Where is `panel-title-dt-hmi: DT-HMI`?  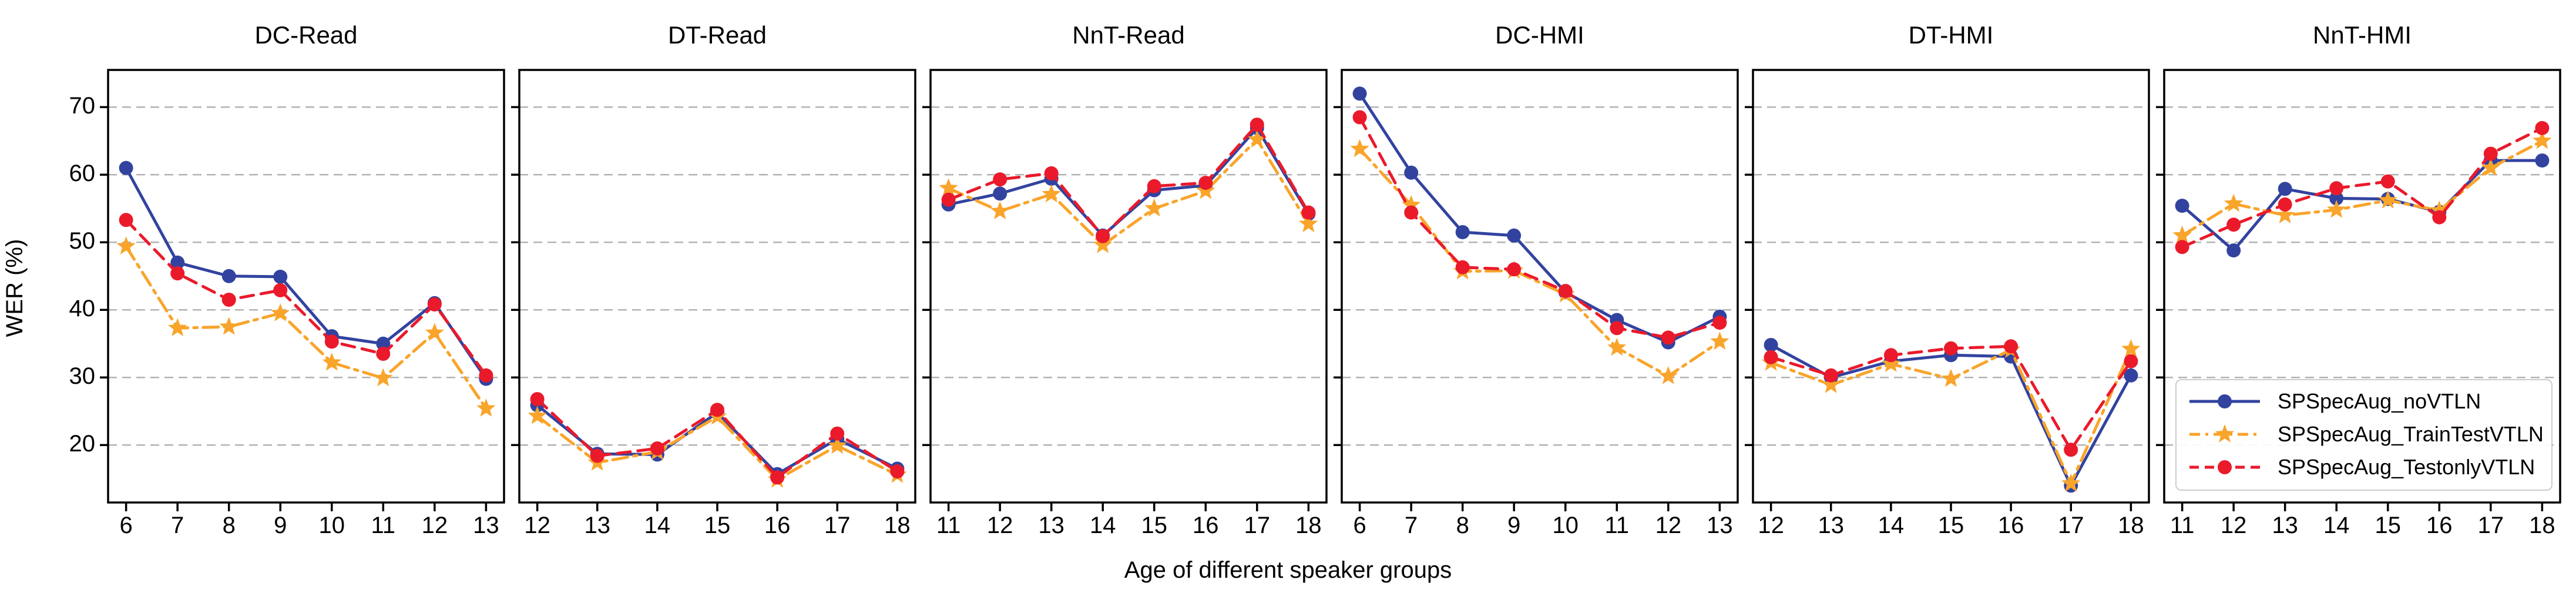 panel-title-dt-hmi: DT-HMI is located at coordinates (1951, 35).